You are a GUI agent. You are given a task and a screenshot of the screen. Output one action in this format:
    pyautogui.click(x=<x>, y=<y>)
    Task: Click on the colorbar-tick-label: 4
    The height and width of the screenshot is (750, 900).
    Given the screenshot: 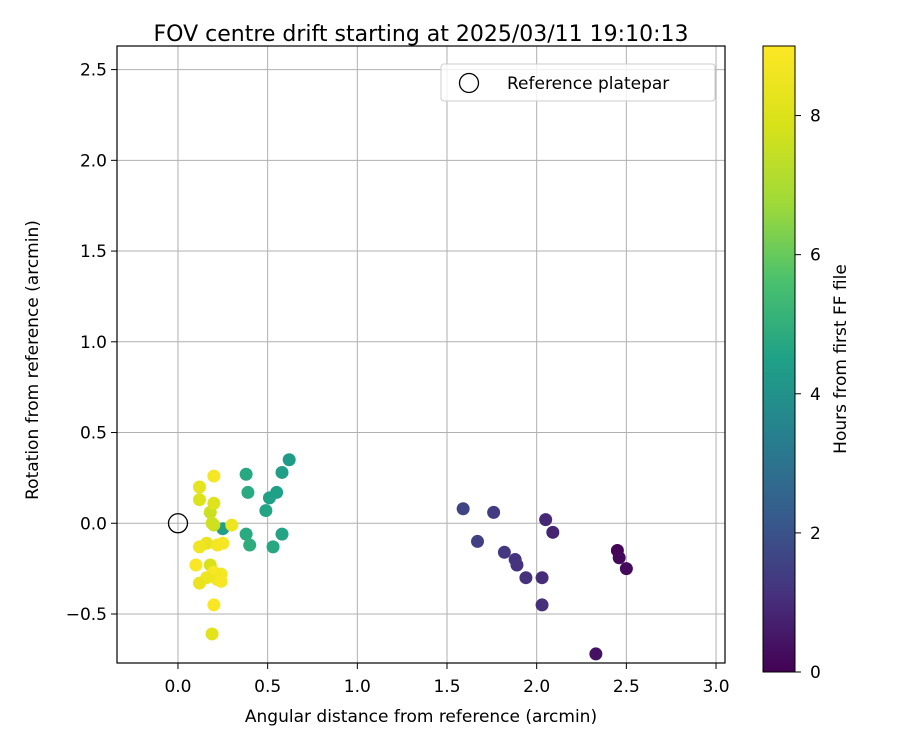 What is the action you would take?
    pyautogui.click(x=815, y=395)
    